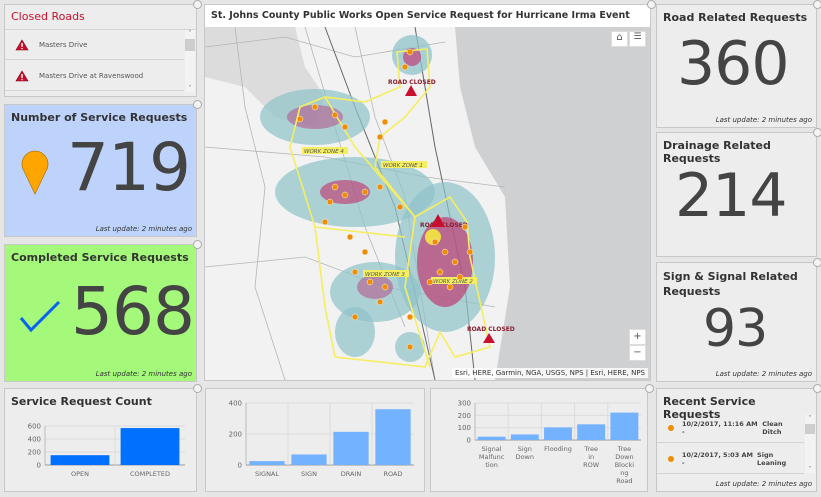 This screenshot has height=497, width=821. I want to click on x-tick-label: SIGNAL, so click(267, 474).